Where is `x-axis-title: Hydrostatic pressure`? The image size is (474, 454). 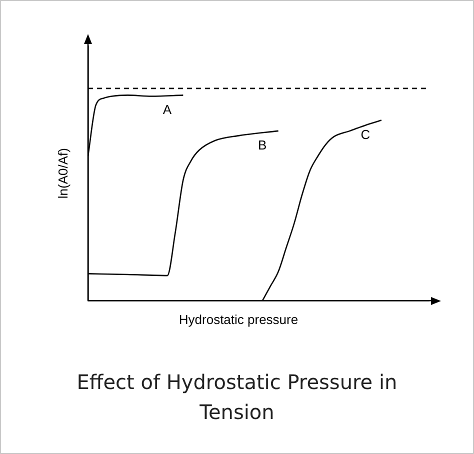 x-axis-title: Hydrostatic pressure is located at coordinates (238, 320).